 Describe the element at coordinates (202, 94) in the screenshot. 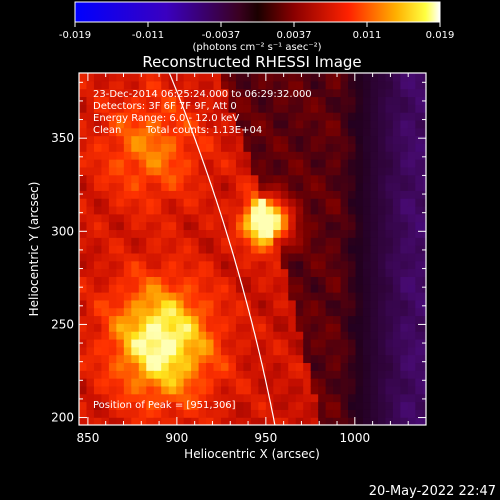

I see `annotation-time-range: 23-Dec-2014 06:25:24.000 to 06:29:32.000` at that location.